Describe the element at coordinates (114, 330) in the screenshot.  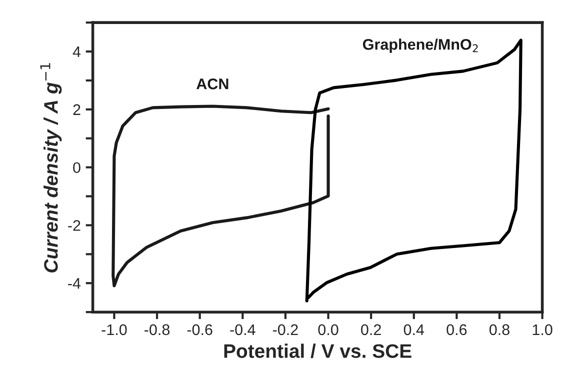
I see `x-tick-label: -1.0` at that location.